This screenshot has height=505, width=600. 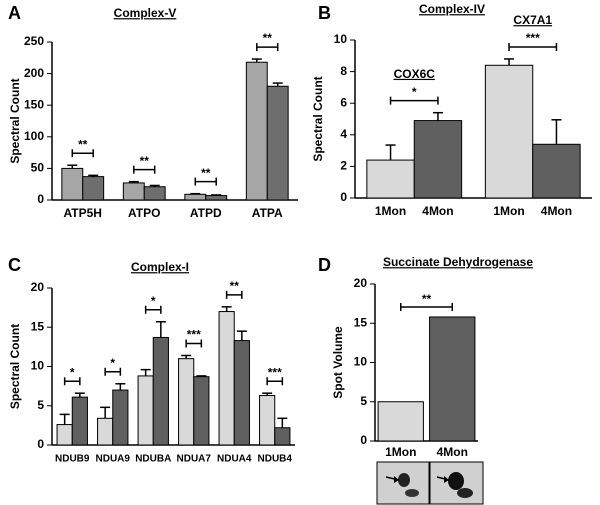 I want to click on panel-letter: A, so click(x=14, y=13).